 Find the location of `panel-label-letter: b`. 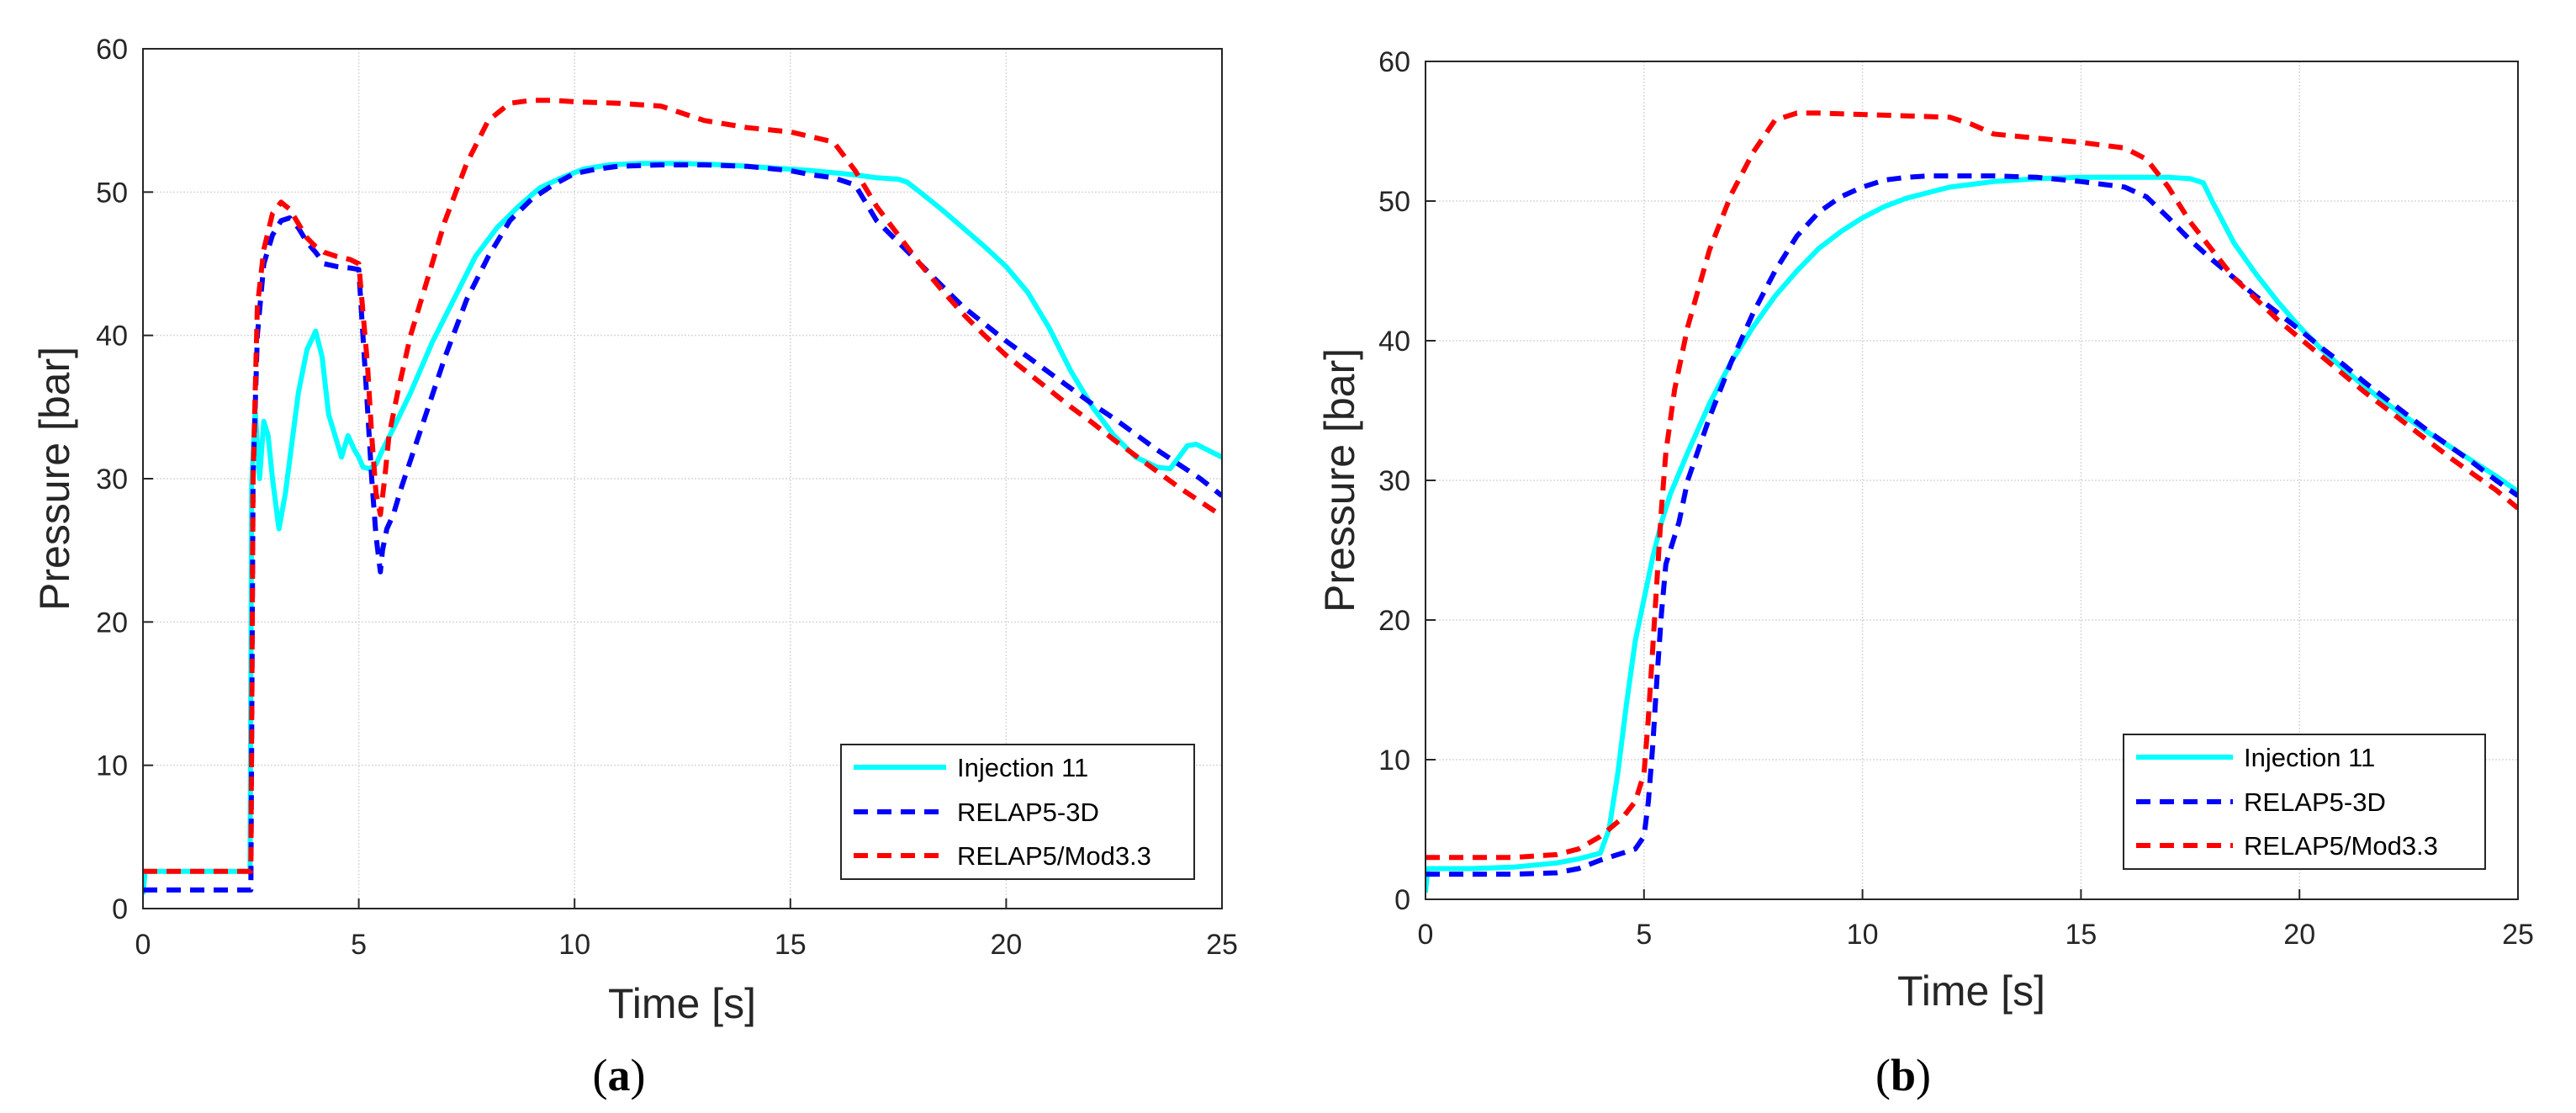

panel-label-letter: b is located at coordinates (1903, 1075).